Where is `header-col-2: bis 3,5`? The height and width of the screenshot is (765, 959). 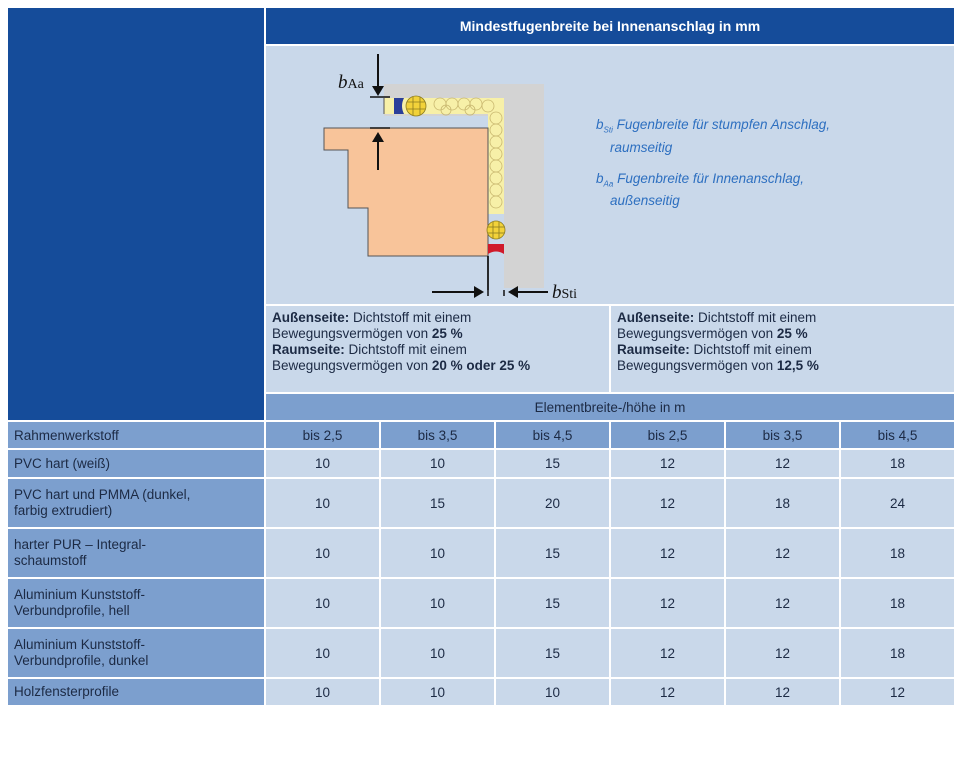 header-col-2: bis 3,5 is located at coordinates (437, 435).